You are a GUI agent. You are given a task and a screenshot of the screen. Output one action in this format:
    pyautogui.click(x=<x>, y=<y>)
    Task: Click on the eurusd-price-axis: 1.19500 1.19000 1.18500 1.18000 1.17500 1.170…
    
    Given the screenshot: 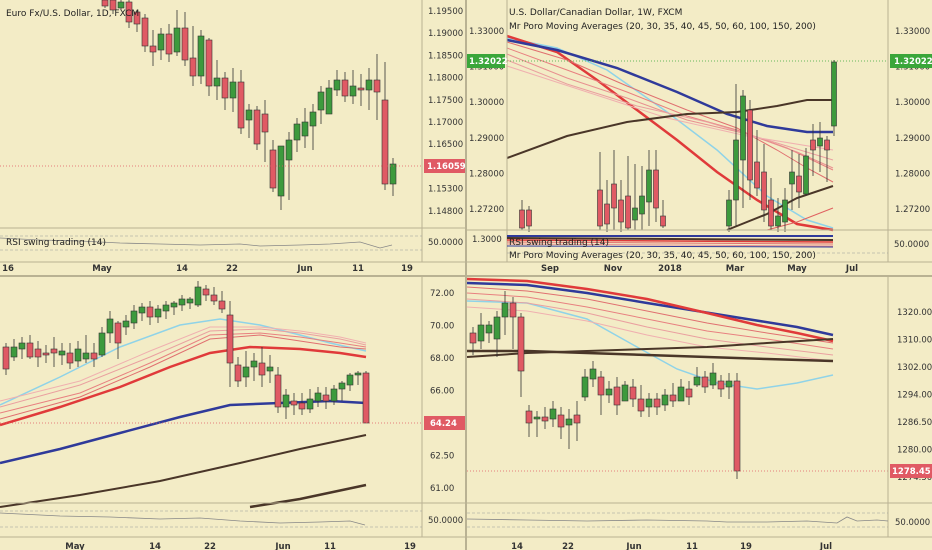 What is the action you would take?
    pyautogui.click(x=445, y=112)
    